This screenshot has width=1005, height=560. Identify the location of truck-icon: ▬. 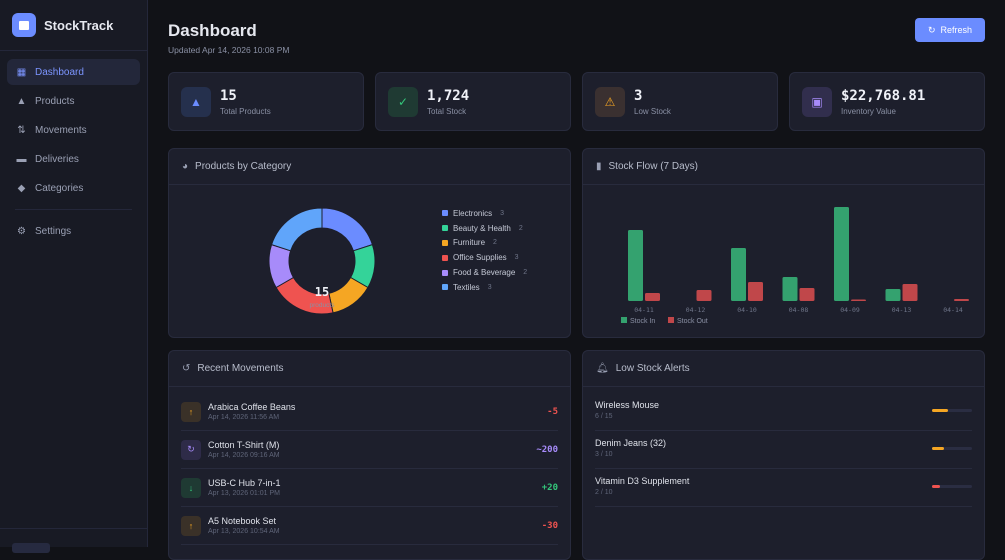
(21, 159).